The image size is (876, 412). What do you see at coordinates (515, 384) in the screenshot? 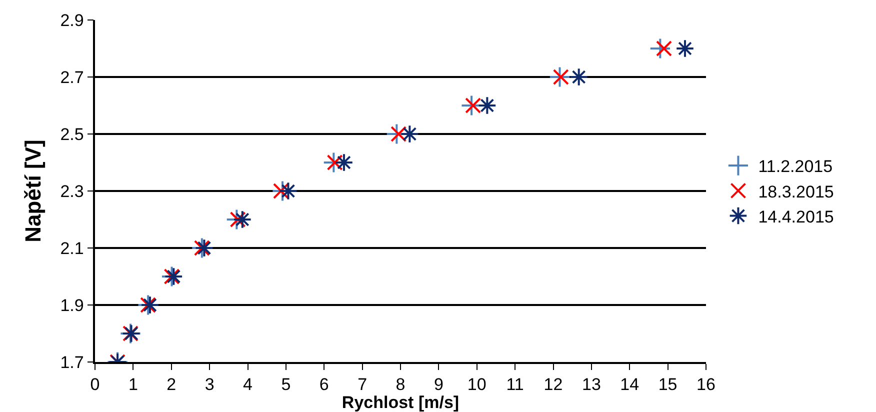
I see `x-tick-label: 11` at bounding box center [515, 384].